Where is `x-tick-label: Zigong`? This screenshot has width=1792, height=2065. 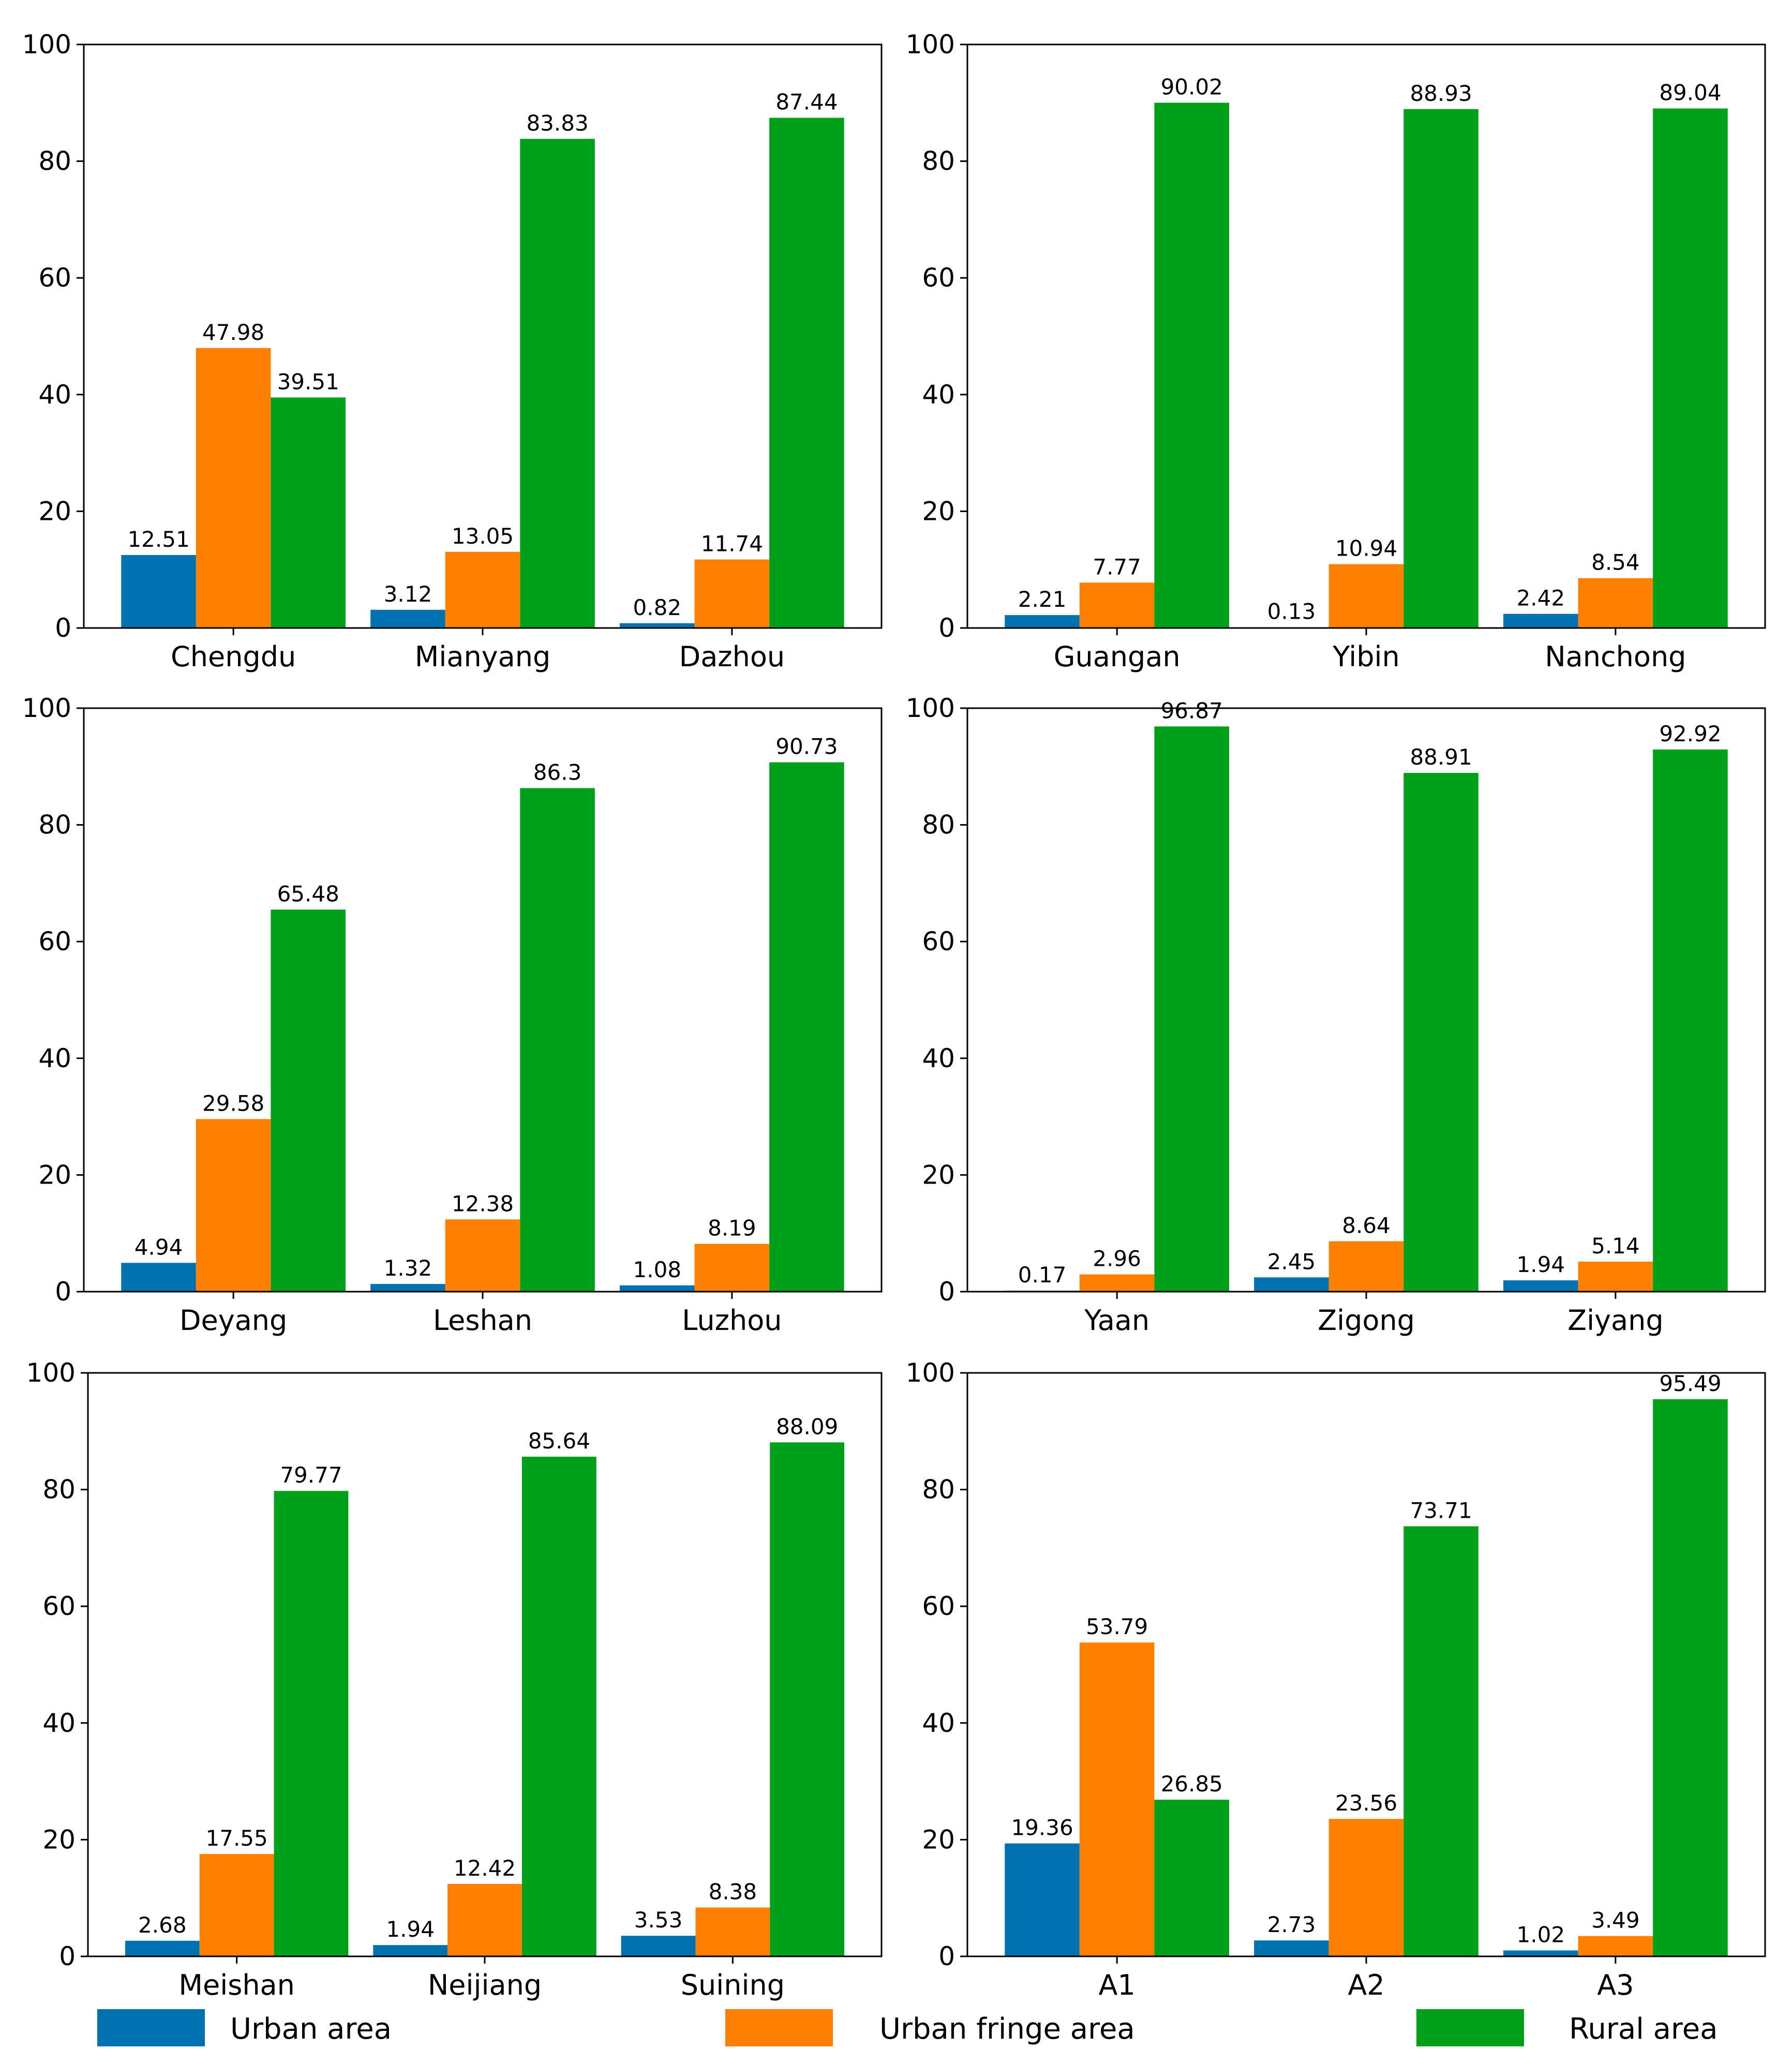
x-tick-label: Zigong is located at coordinates (1366, 1321).